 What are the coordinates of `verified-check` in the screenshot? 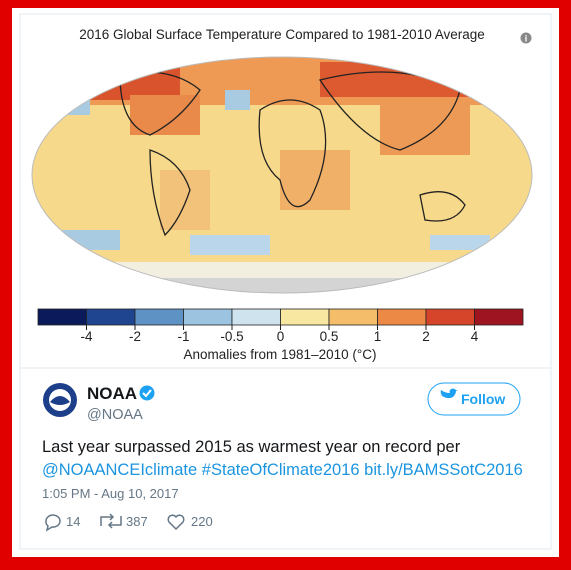 It's located at (147, 393).